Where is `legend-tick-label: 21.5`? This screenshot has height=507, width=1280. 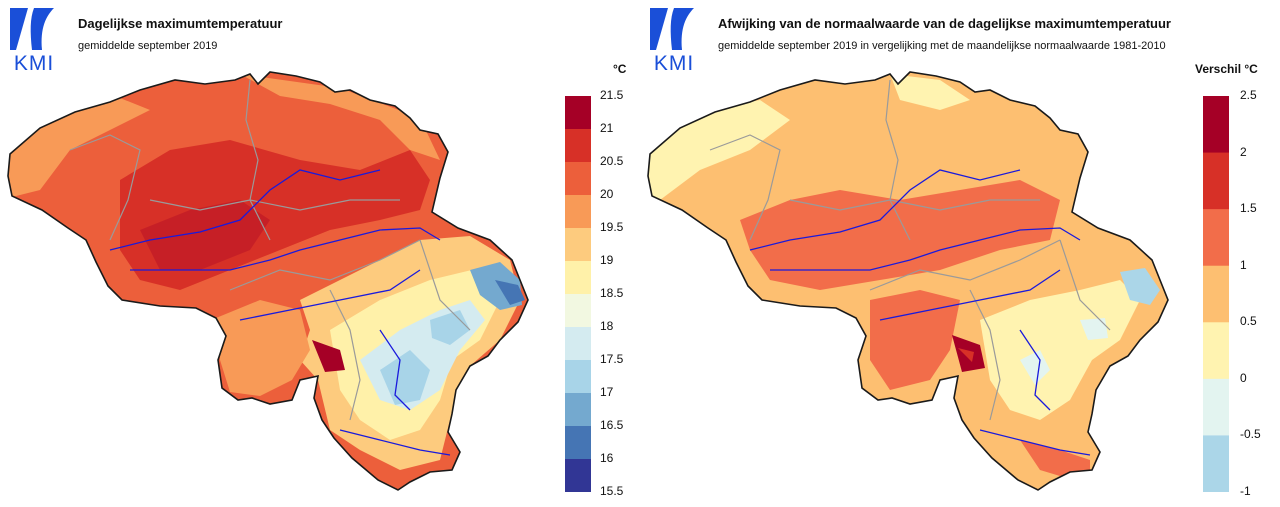
legend-tick-label: 21.5 is located at coordinates (612, 95).